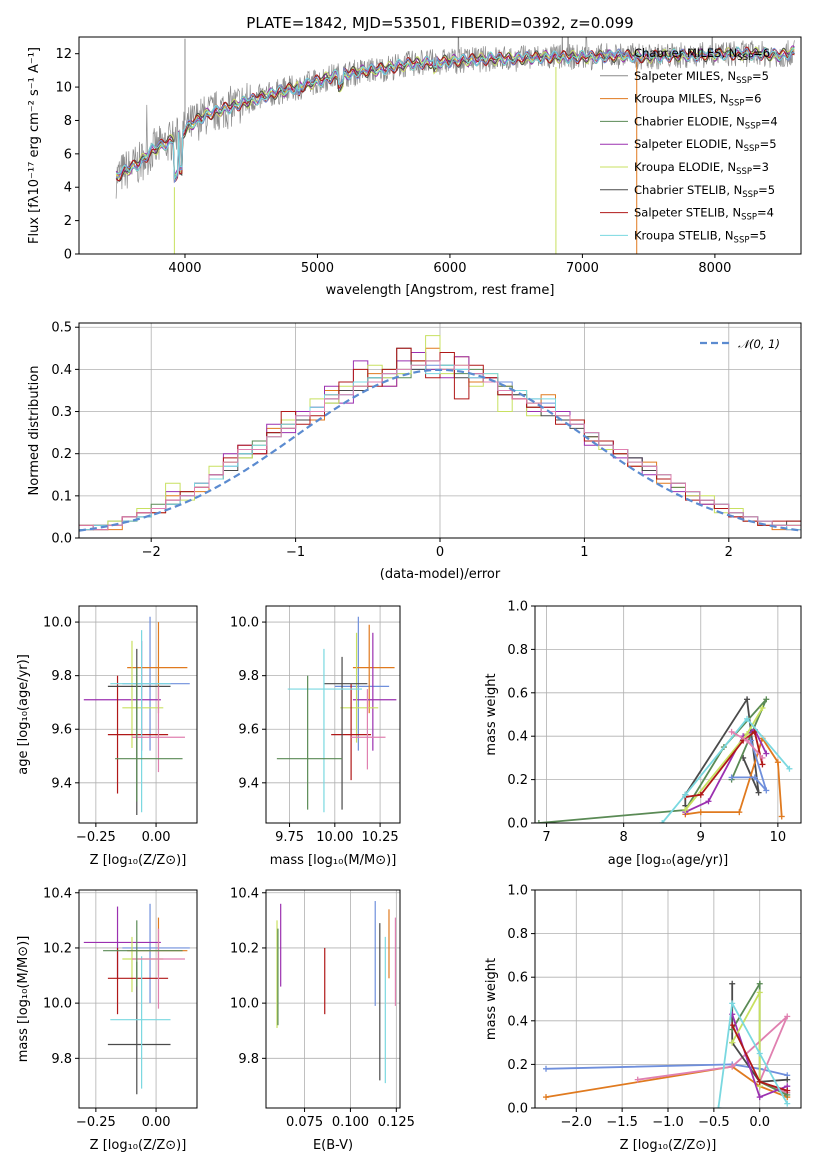  I want to click on y-axis-label: Normed distribution, so click(34, 431).